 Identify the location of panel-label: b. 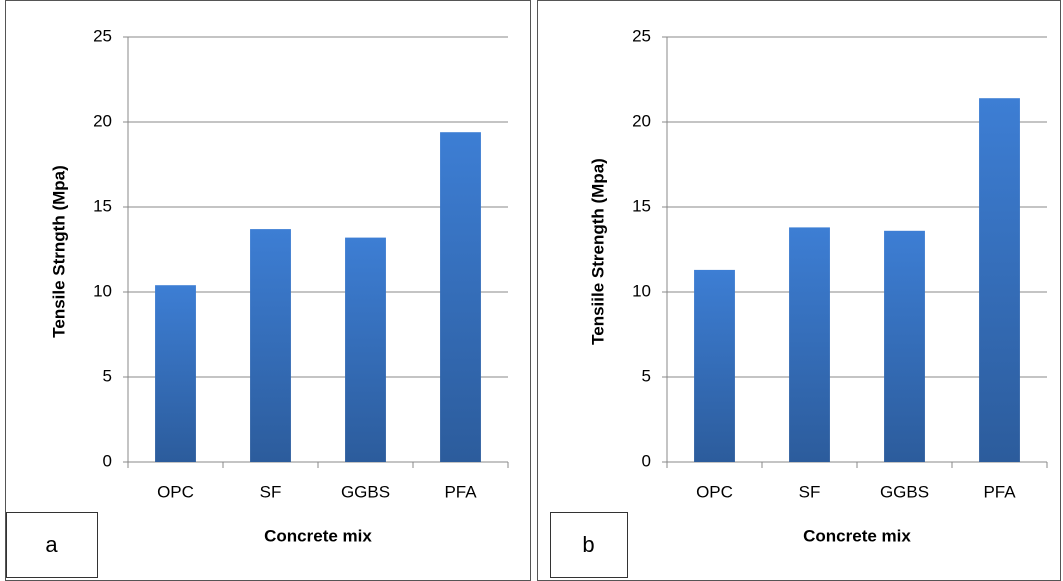
(588, 544).